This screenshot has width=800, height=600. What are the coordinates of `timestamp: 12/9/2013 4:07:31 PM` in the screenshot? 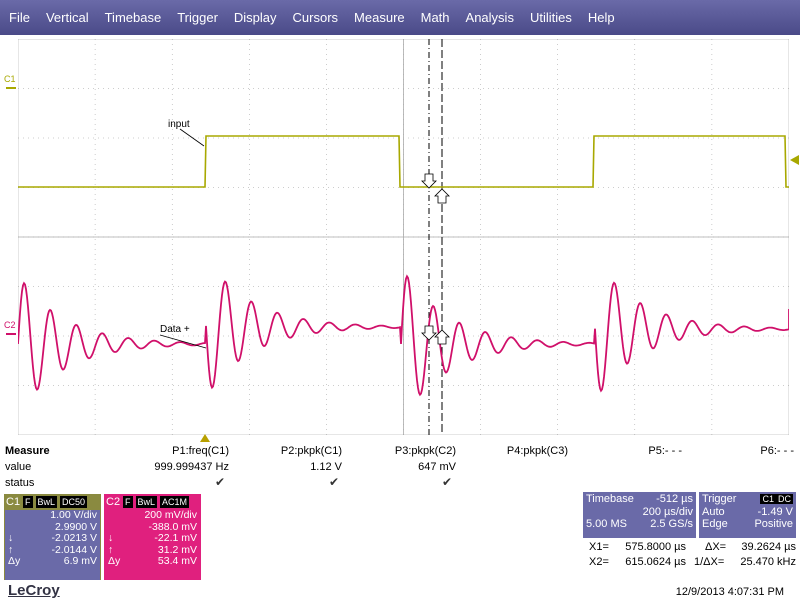 It's located at (729, 592).